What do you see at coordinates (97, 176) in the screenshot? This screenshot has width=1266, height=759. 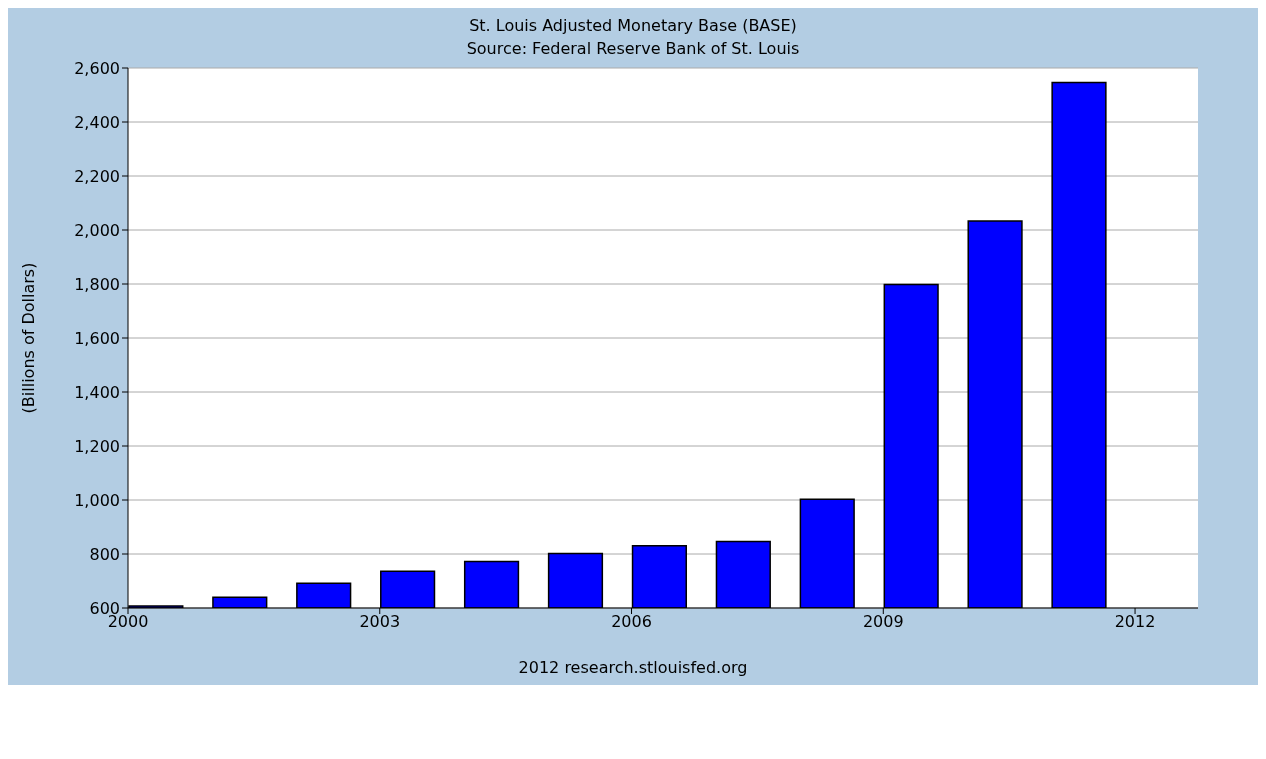 I see `y-tick-label: 2,200` at bounding box center [97, 176].